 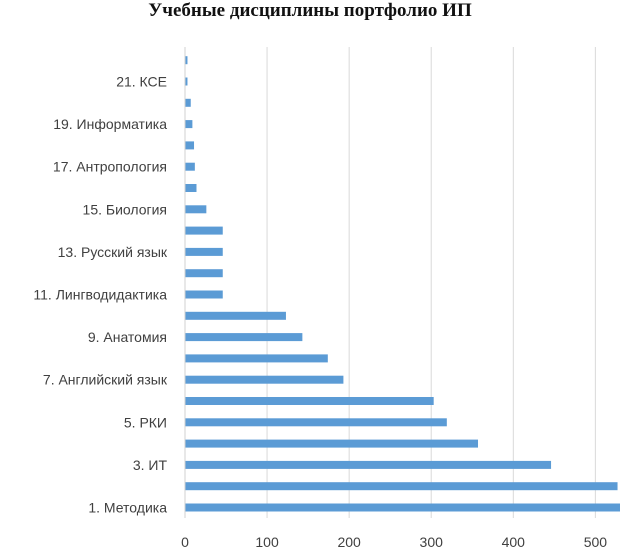 I want to click on x-tick-labels: 0 100 200 300 400 500, so click(x=394, y=541).